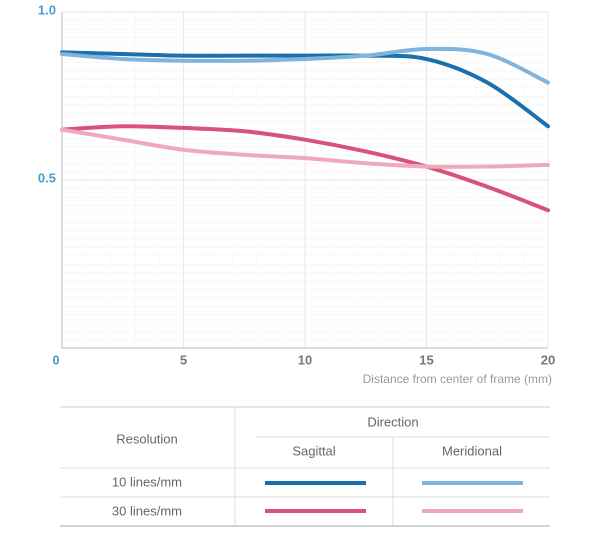 This screenshot has width=604, height=550. Describe the element at coordinates (55, 359) in the screenshot. I see `x-tick-label: 0` at that location.